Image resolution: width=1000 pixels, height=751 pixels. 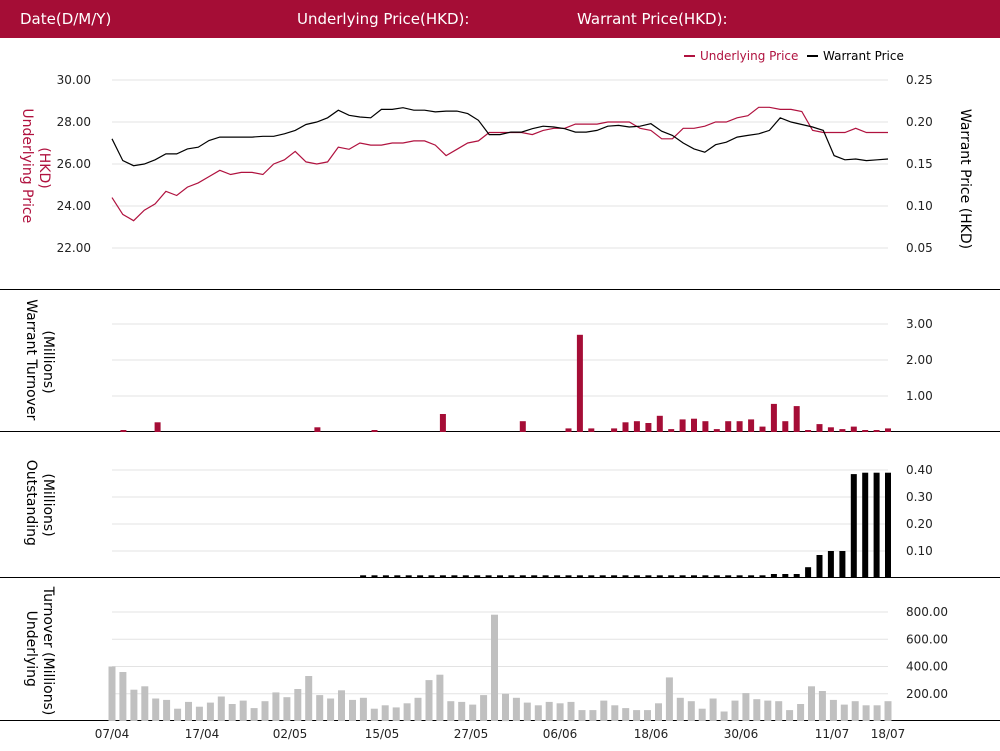 What do you see at coordinates (832, 734) in the screenshot?
I see `x-tick-label: 11/07` at bounding box center [832, 734].